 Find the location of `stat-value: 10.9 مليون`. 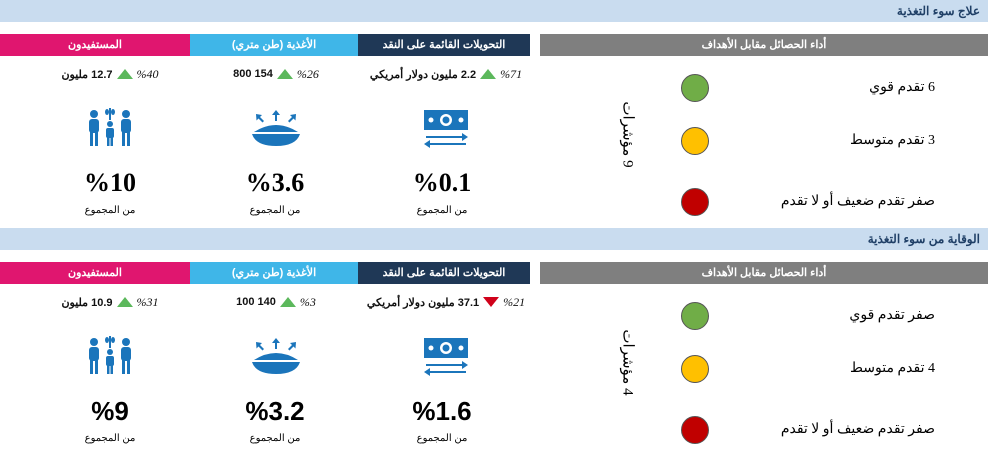

stat-value: 10.9 مليون is located at coordinates (87, 302).